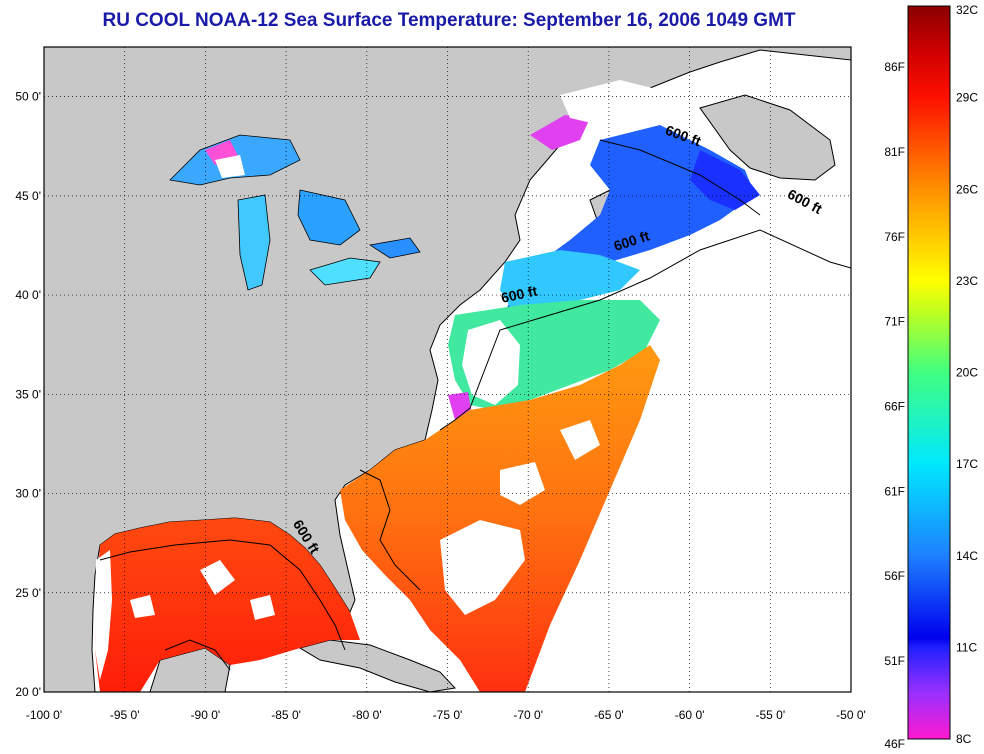 The width and height of the screenshot is (984, 754). What do you see at coordinates (206, 715) in the screenshot?
I see `lon-tick-label: -90 0'` at bounding box center [206, 715].